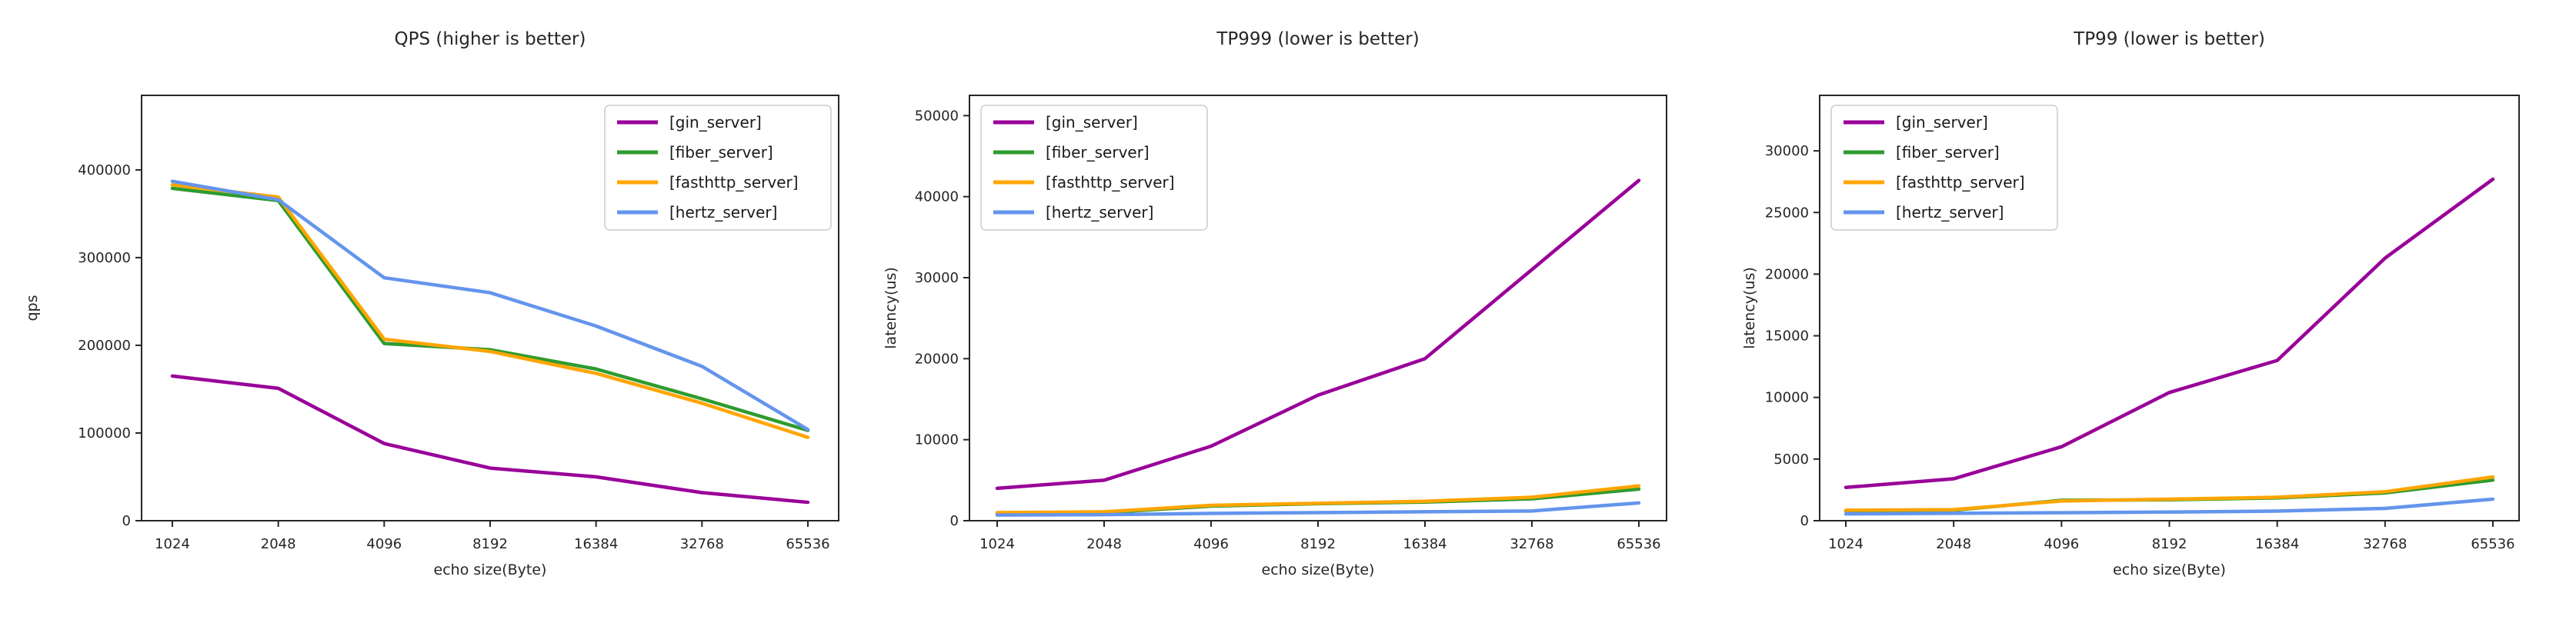 The height and width of the screenshot is (623, 2576). Describe the element at coordinates (1317, 39) in the screenshot. I see `chart-title: TP999 (lower is better)` at that location.